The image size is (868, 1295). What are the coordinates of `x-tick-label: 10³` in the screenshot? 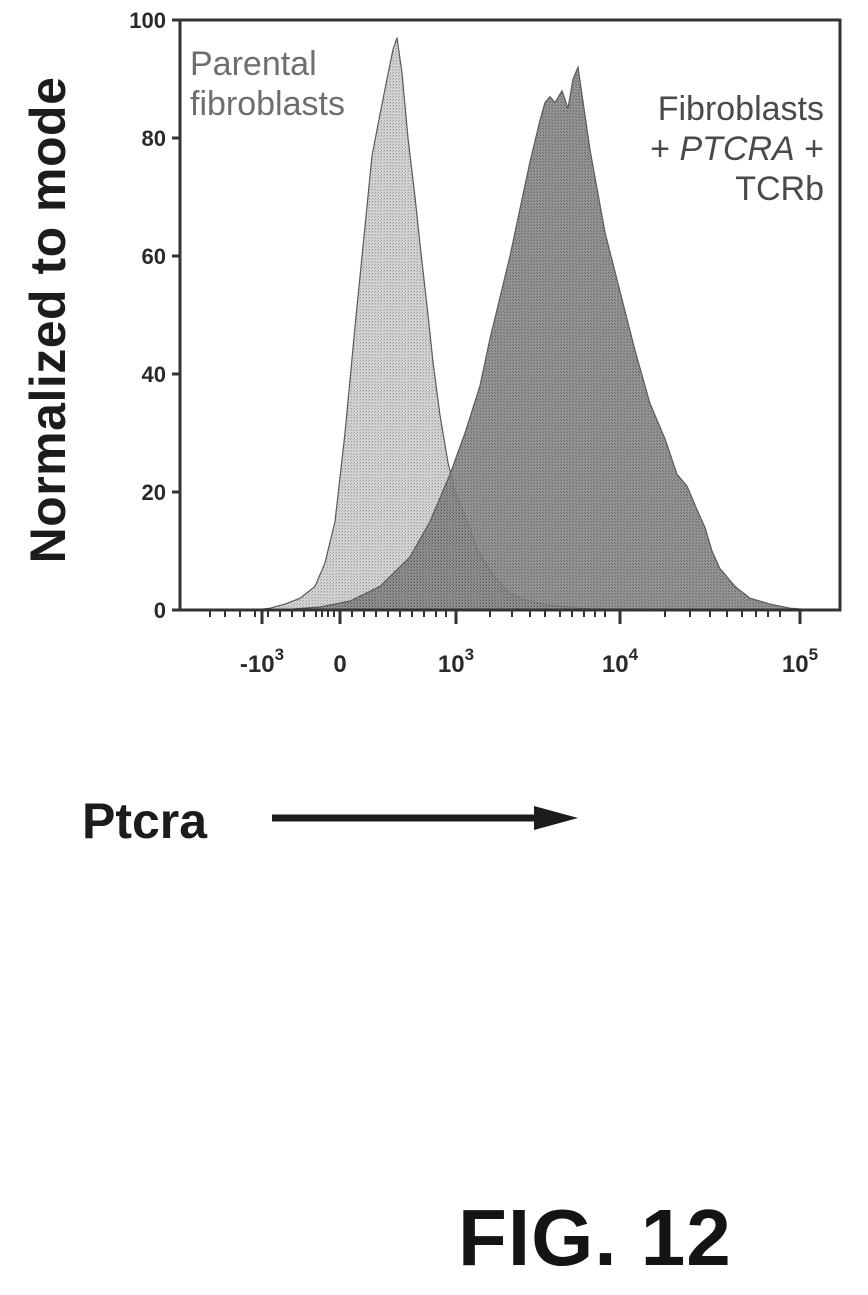 It's located at (456, 661).